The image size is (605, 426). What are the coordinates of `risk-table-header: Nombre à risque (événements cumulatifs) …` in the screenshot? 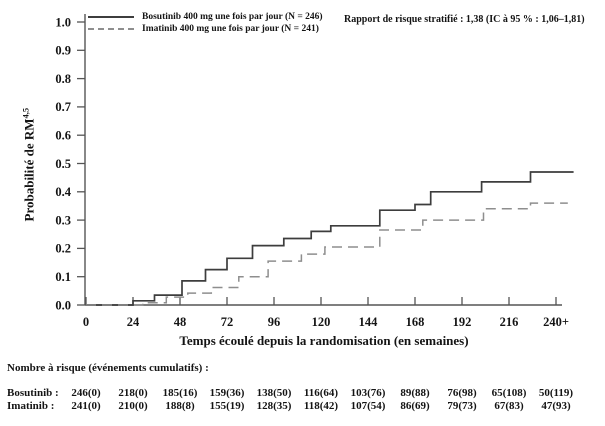 It's located at (108, 368).